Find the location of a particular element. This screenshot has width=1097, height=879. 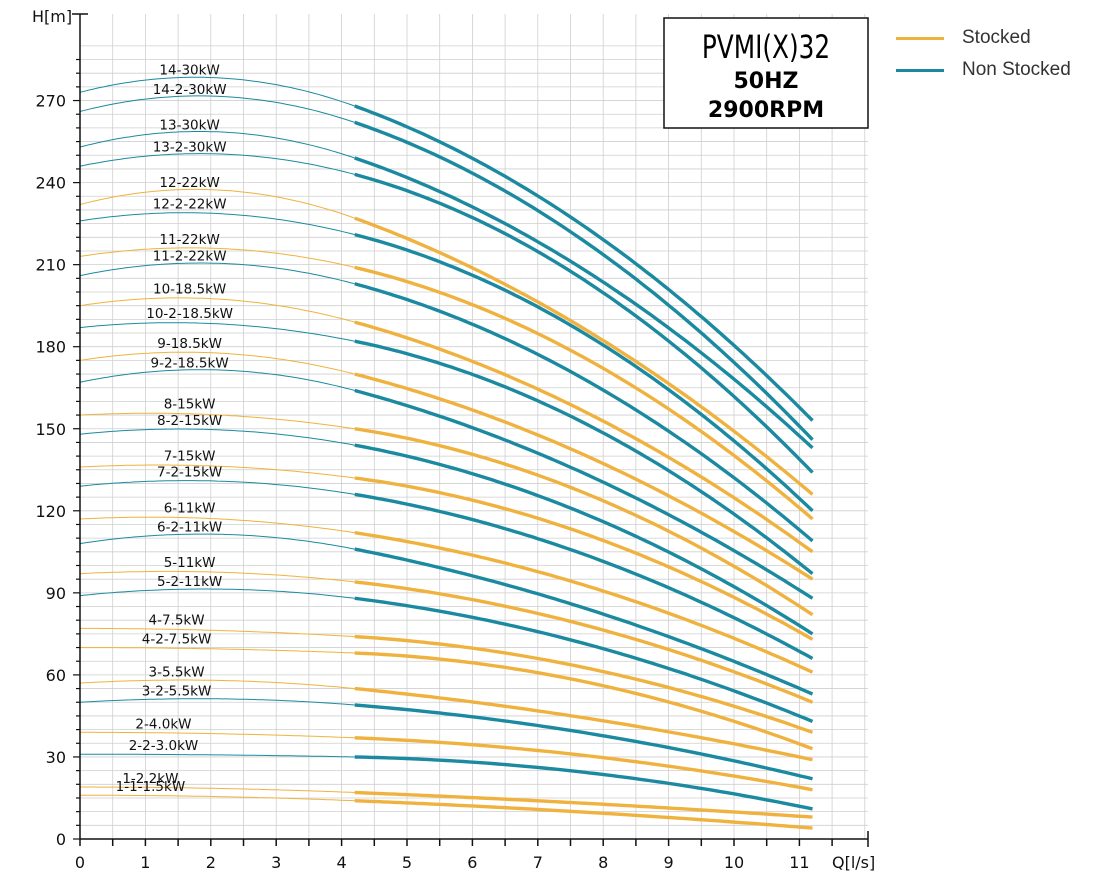

curve-label: 1-1-1.5kW is located at coordinates (151, 787).